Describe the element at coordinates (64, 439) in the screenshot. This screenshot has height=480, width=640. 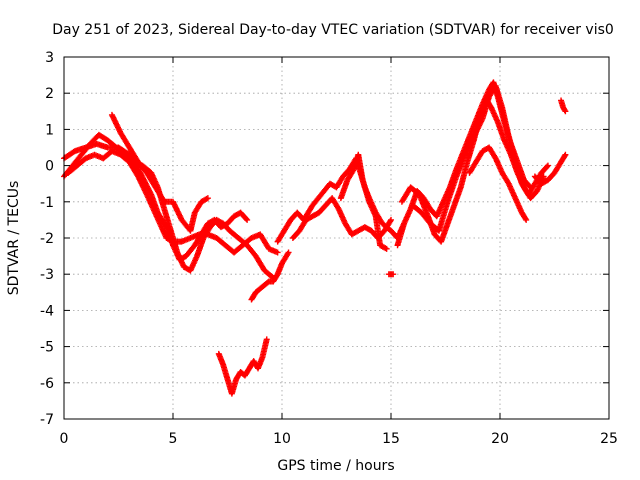
I see `x-tick-label: 0` at that location.